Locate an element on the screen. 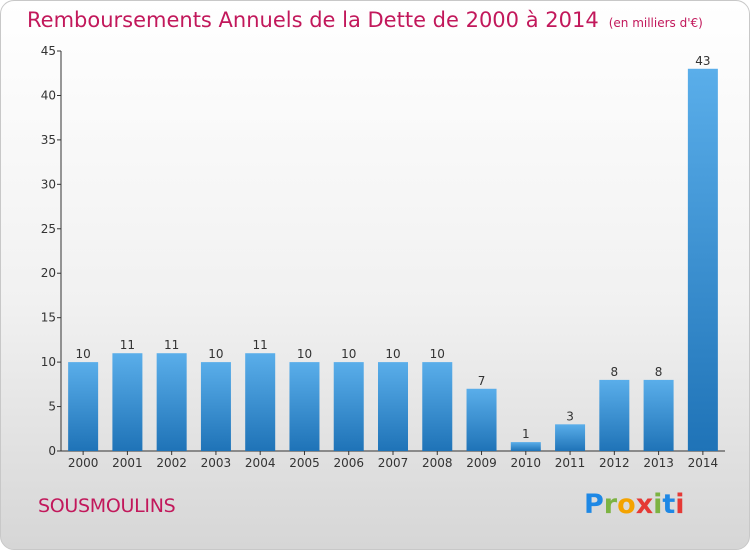 Image resolution: width=750 pixels, height=550 pixels. y-tick-label: 30 is located at coordinates (48, 184).